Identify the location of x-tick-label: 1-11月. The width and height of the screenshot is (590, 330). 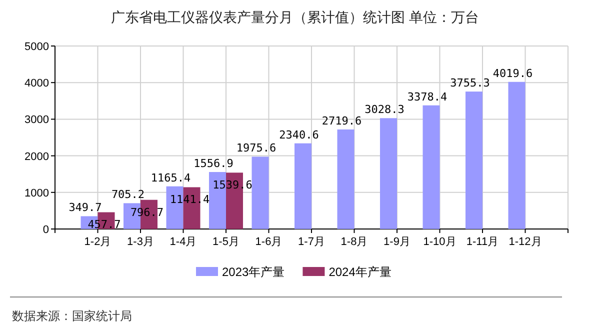
(482, 242).